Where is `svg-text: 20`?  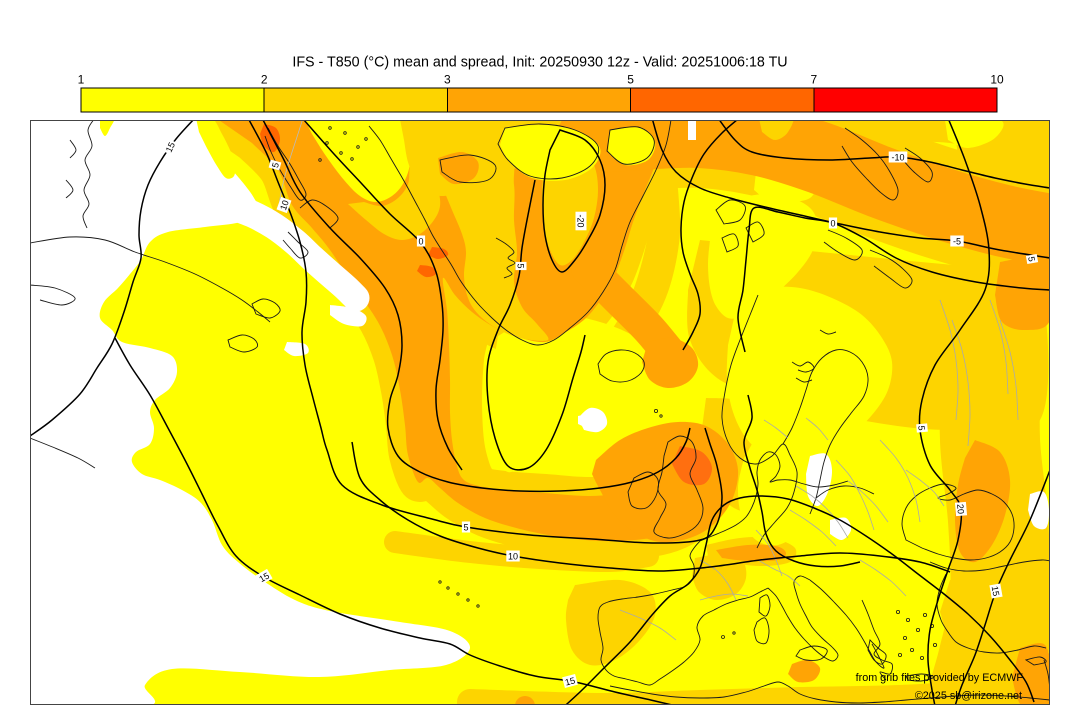 svg-text: 20 is located at coordinates (960, 509).